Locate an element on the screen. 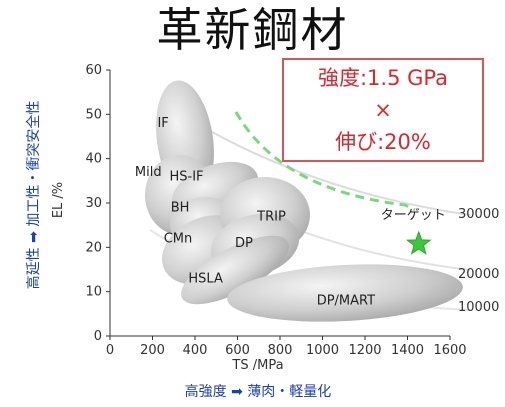 This screenshot has width=505, height=407. x-axis-label: TS /MPa is located at coordinates (257, 365).